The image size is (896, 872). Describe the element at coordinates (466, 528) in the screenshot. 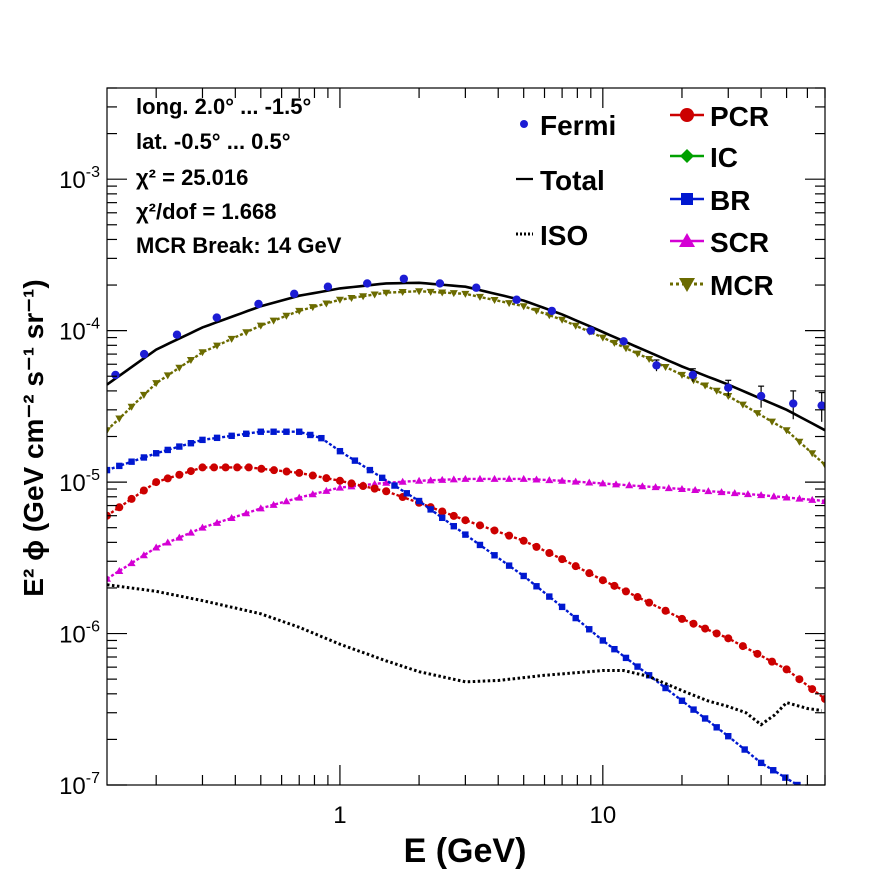

I see `series-scr` at that location.